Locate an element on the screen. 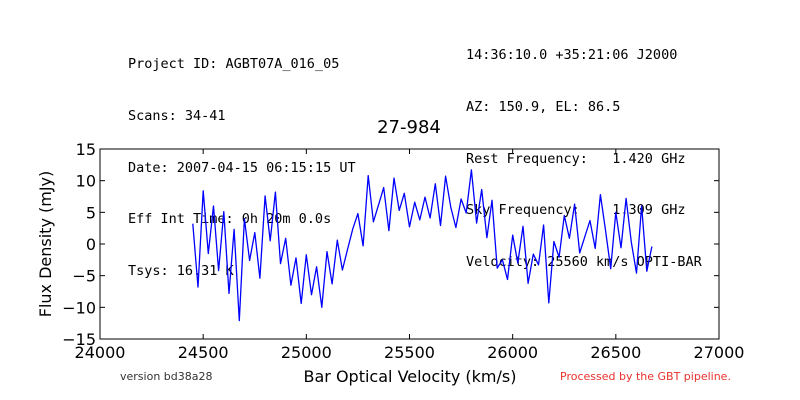 The image size is (800, 400). x-tick-label-2: 25000 is located at coordinates (306, 352).